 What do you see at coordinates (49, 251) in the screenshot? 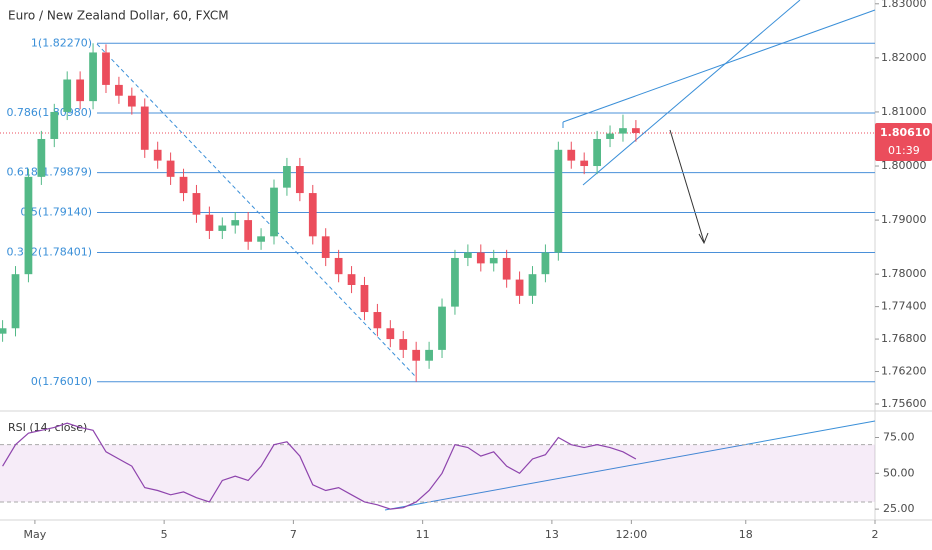
I see `fib-label: 0.382(1.78401)` at bounding box center [49, 251].